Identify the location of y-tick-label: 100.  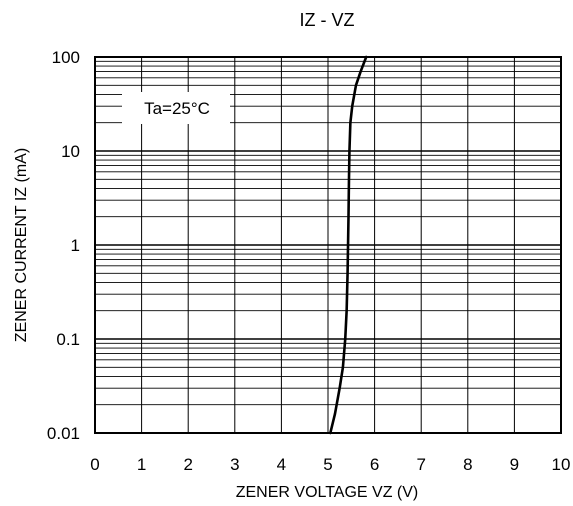
(66, 57).